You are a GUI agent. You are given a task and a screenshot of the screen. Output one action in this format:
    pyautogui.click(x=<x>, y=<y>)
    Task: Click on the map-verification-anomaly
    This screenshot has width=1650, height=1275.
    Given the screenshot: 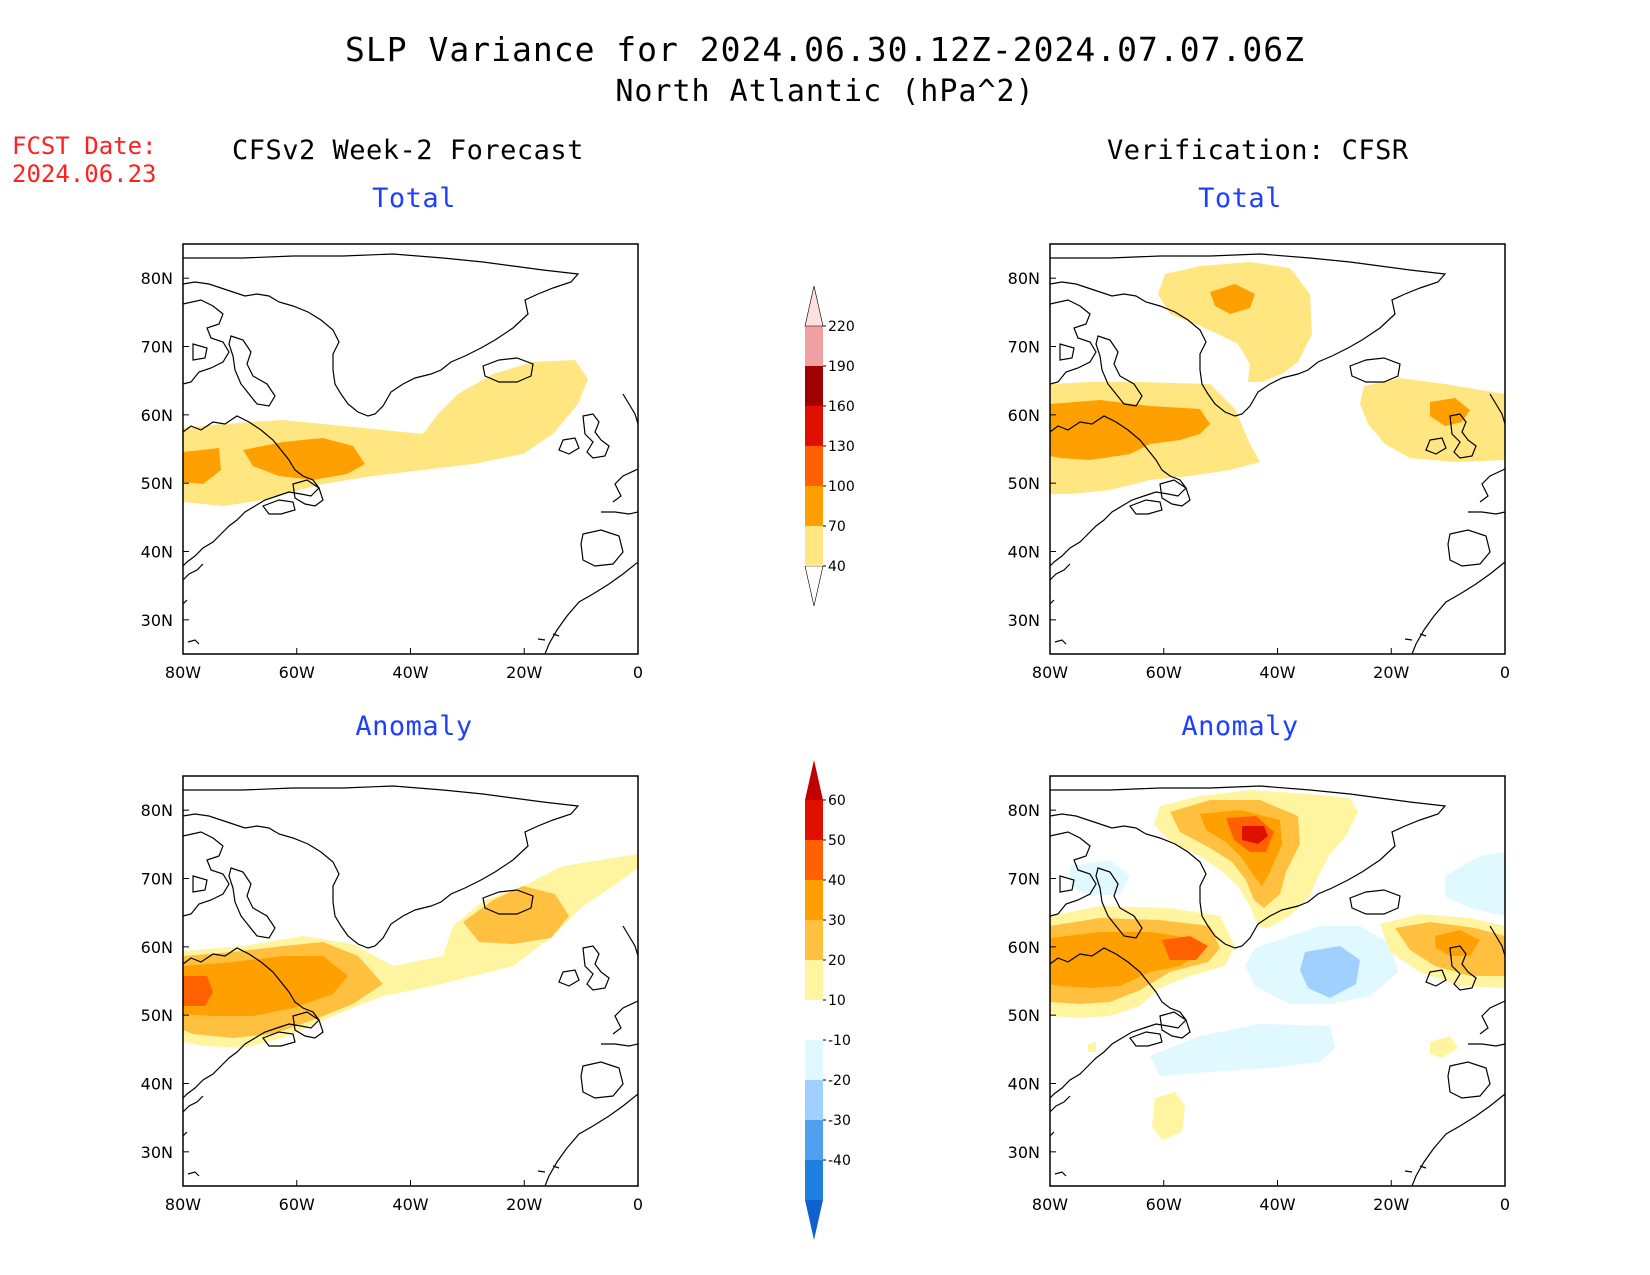 What is the action you would take?
    pyautogui.click(x=1277, y=981)
    